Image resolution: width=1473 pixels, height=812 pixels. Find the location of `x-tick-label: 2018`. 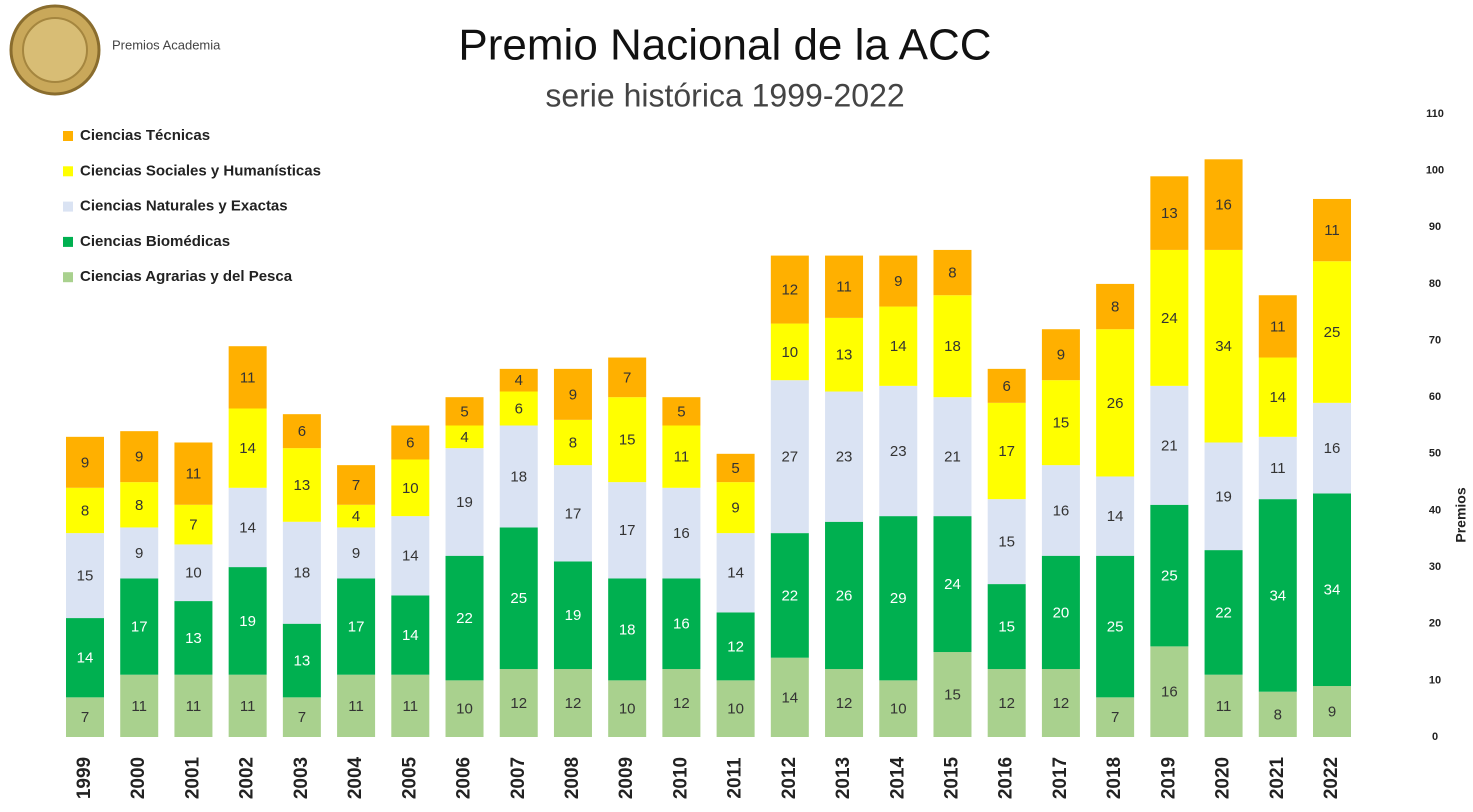

x-tick-label: 2018 is located at coordinates (1114, 778).